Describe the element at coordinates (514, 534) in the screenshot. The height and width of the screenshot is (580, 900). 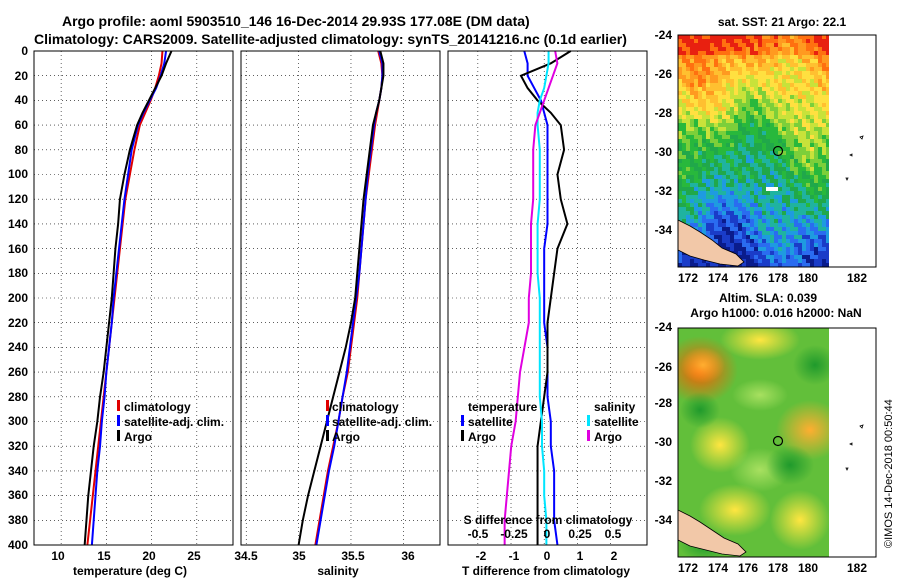
I see `x2-tick-label: -0.25` at that location.